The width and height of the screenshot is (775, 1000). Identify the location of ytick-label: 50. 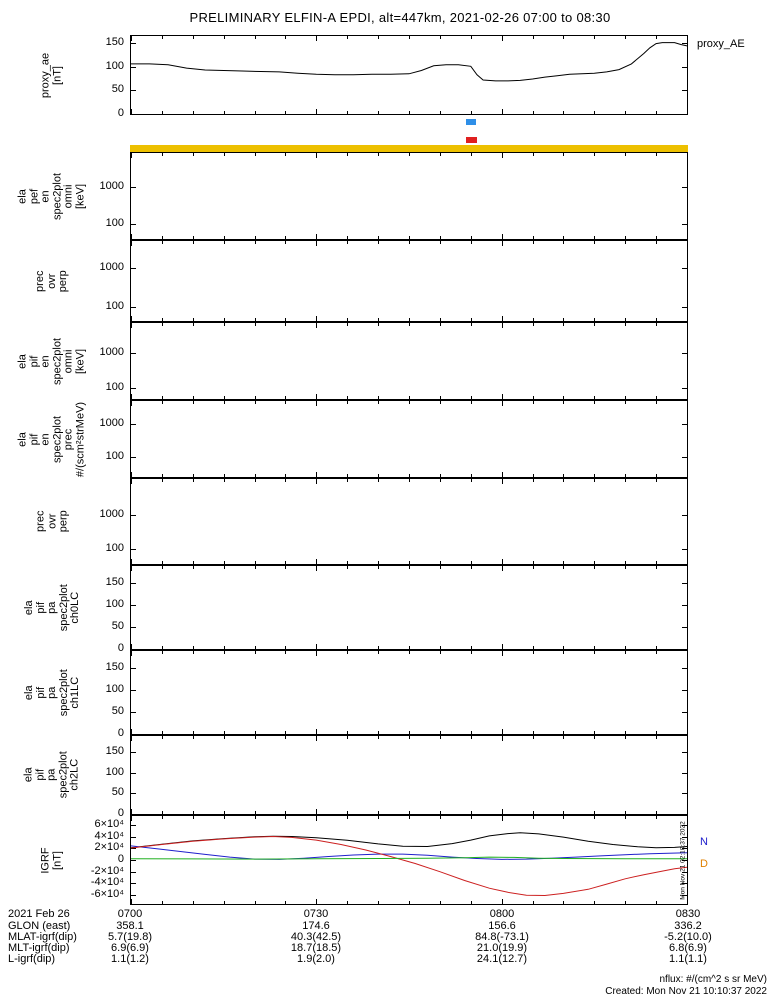
(117, 792).